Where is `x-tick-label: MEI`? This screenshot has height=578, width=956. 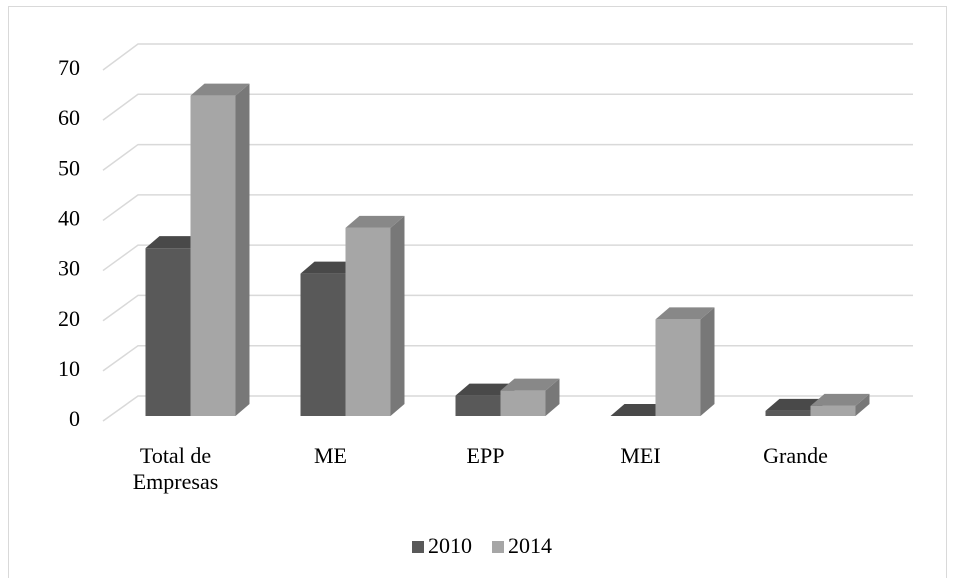
x-tick-label: MEI is located at coordinates (640, 455).